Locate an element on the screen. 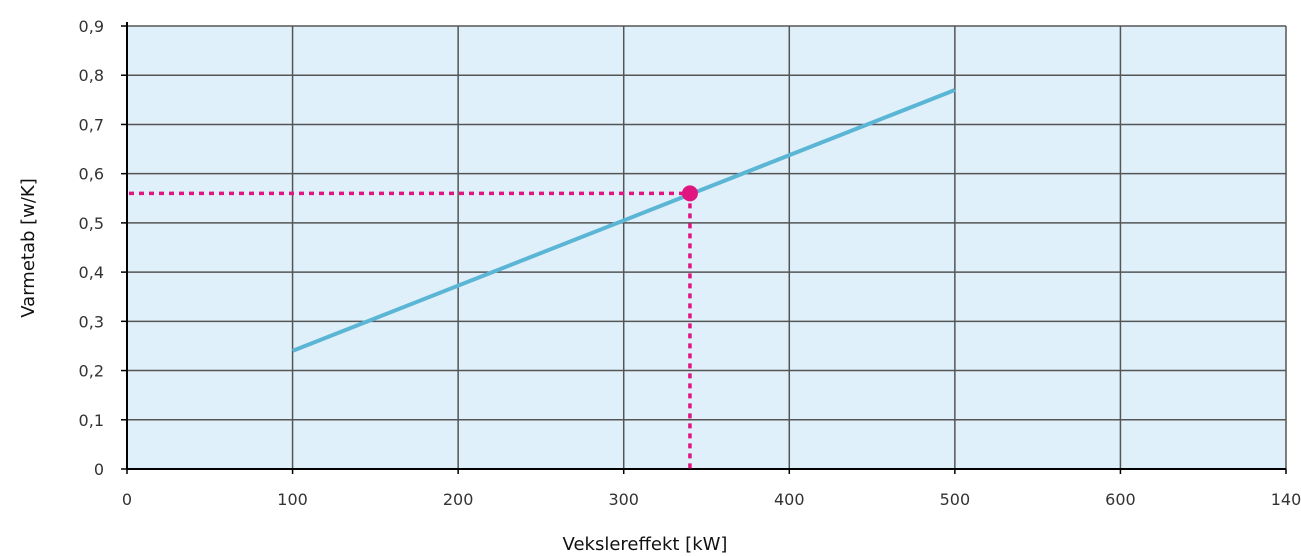 This screenshot has height=556, width=1301. x-tick-label: 400 is located at coordinates (789, 499).